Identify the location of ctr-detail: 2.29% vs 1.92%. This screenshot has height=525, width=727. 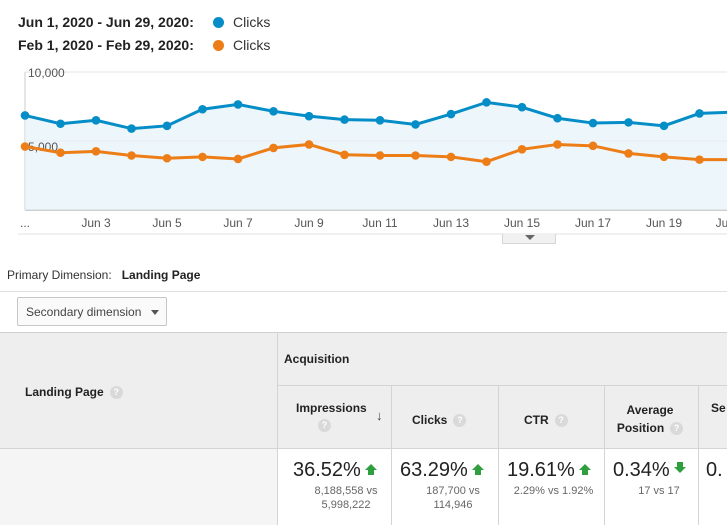
(553, 491).